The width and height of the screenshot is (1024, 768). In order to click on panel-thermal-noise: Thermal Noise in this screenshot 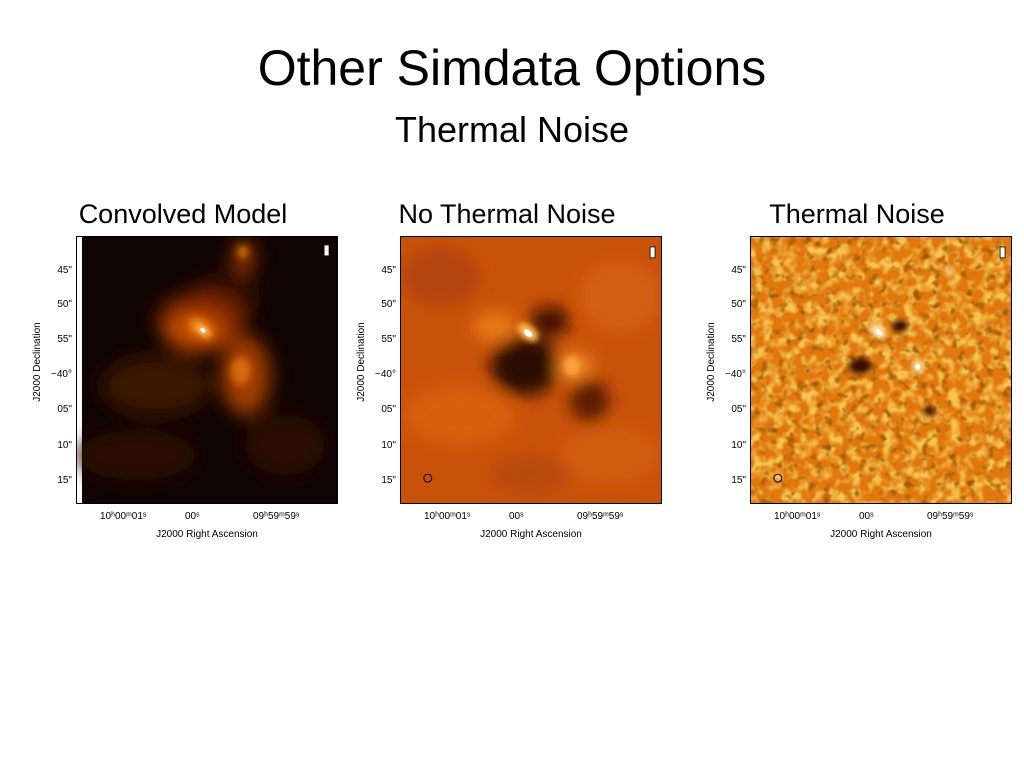, I will do `click(857, 371)`.